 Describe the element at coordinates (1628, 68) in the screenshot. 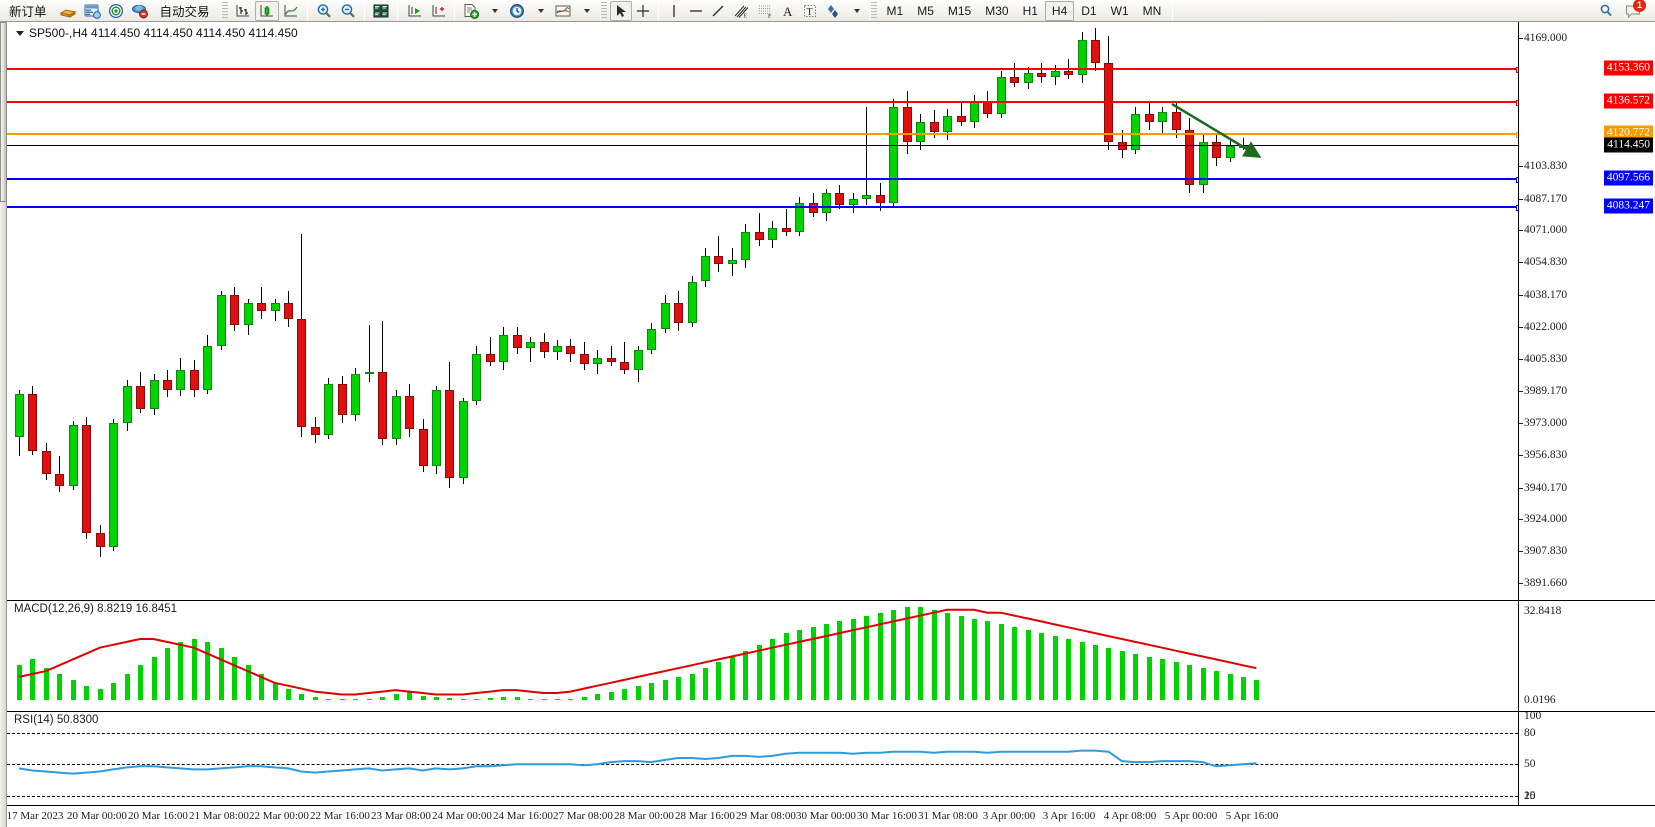

I see `price-tag-resistance: 4153.360` at that location.